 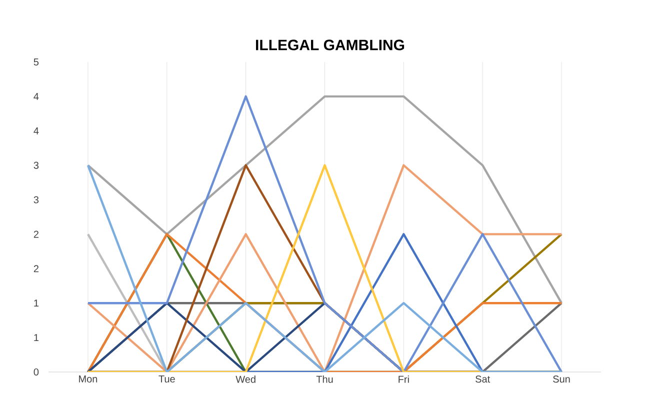 I want to click on x-tick-label: Sun, so click(x=561, y=379).